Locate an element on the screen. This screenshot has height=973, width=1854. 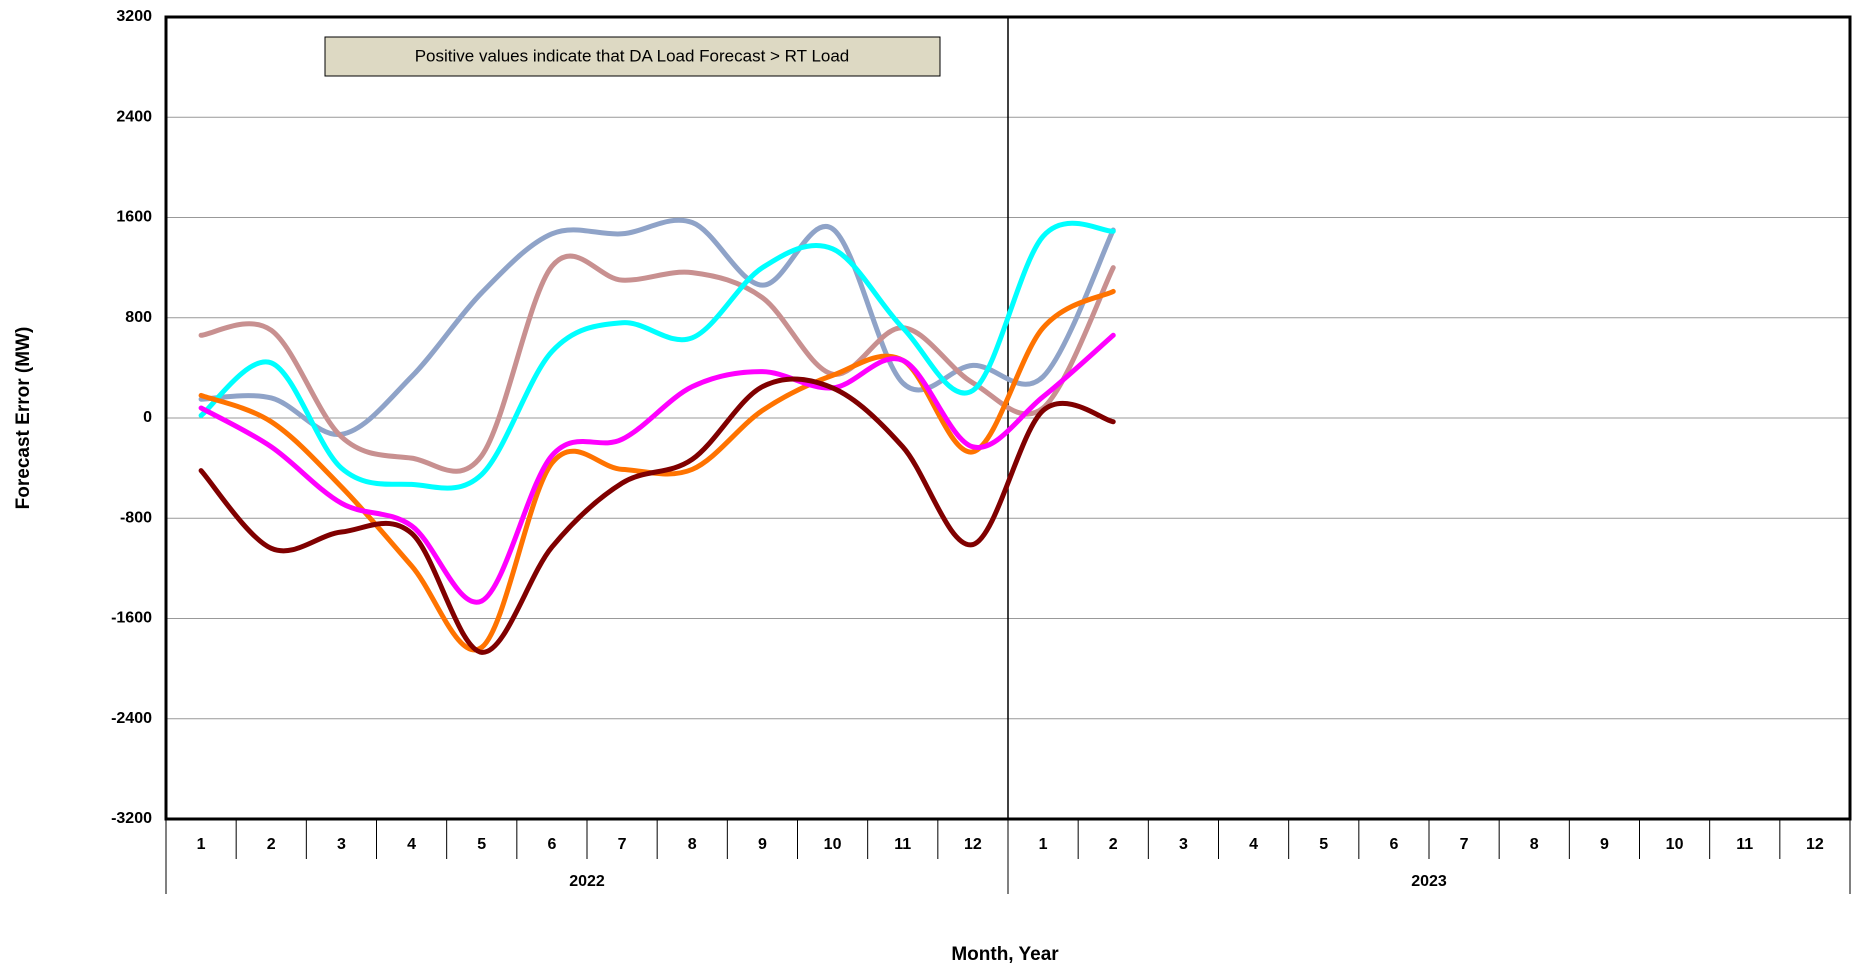
y-axis-title: Forecast Error (MW) is located at coordinates (23, 418).